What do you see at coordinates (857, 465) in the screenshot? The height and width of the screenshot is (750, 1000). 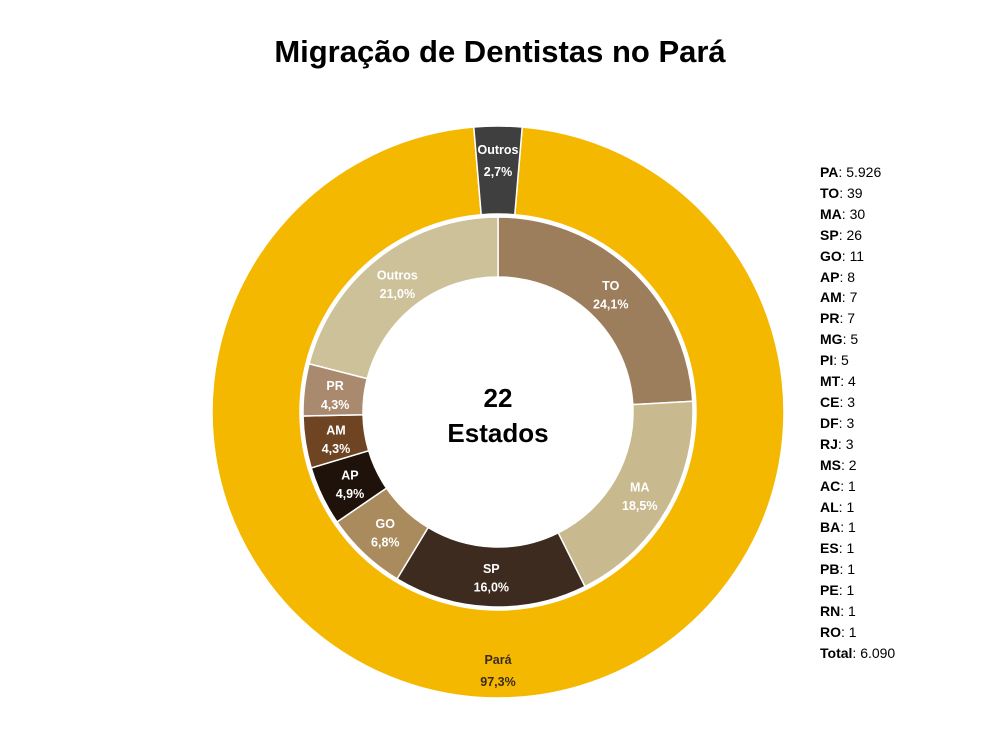 I see `legend-row-ms: MS: 2` at bounding box center [857, 465].